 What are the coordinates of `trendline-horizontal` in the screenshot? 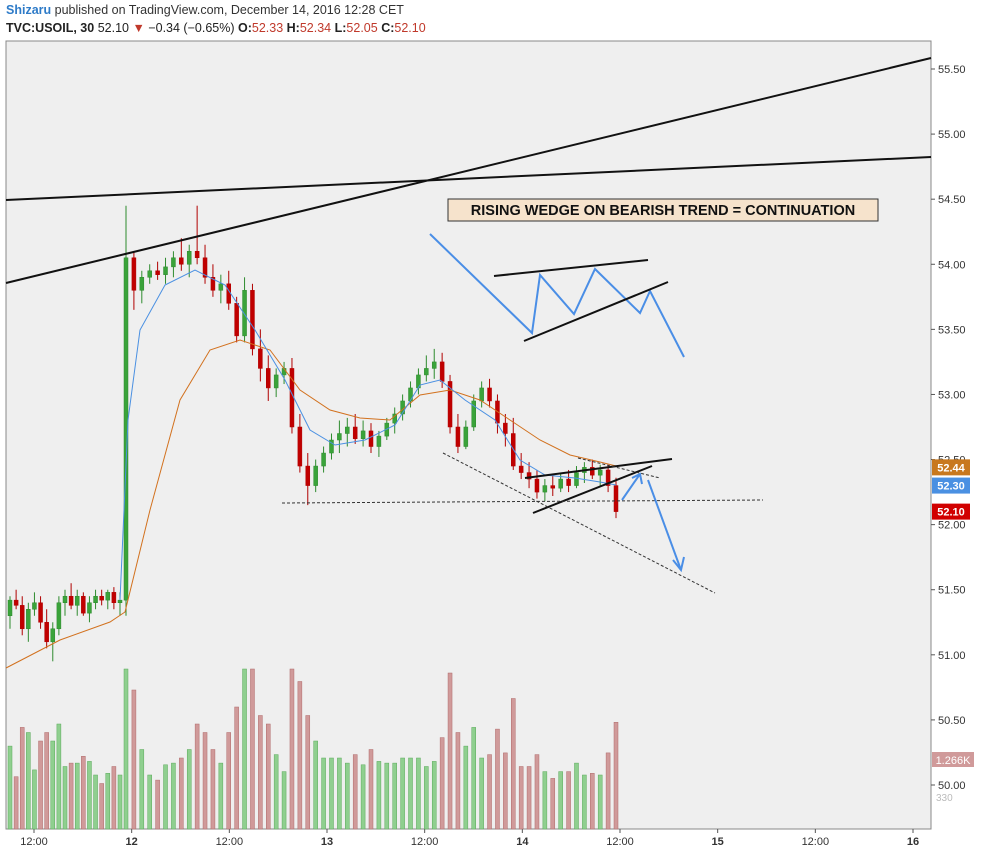 It's located at (468, 178).